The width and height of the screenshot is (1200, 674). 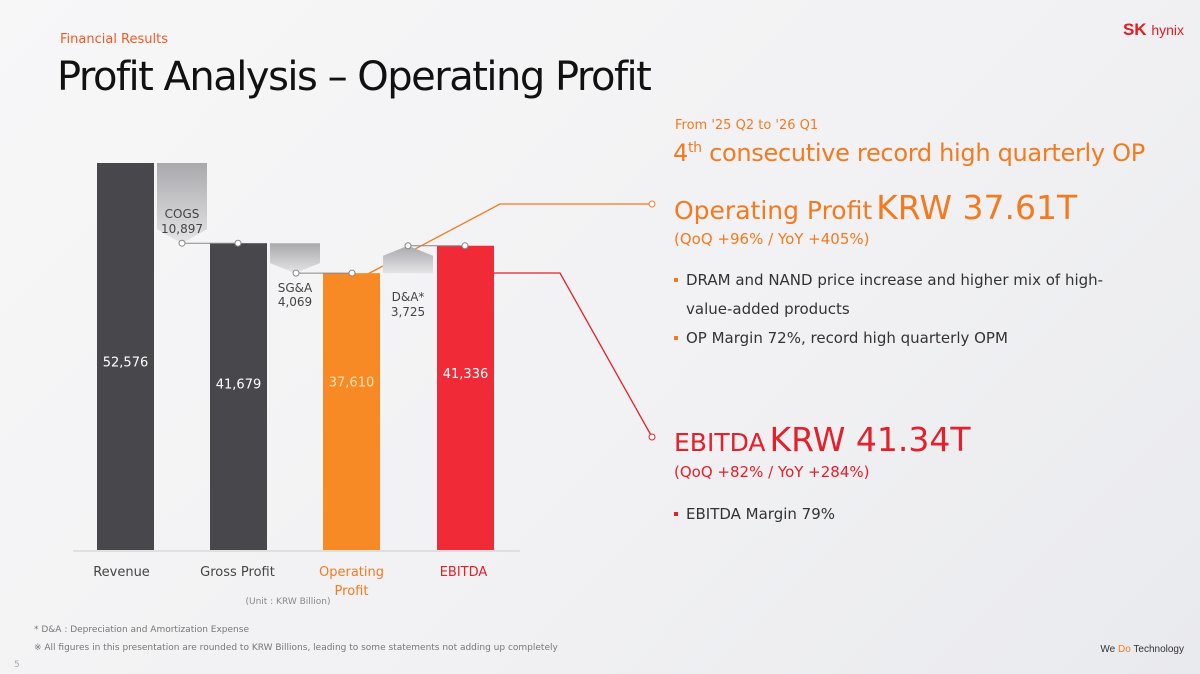 What do you see at coordinates (114, 39) in the screenshot?
I see `section-label: Financial Results` at bounding box center [114, 39].